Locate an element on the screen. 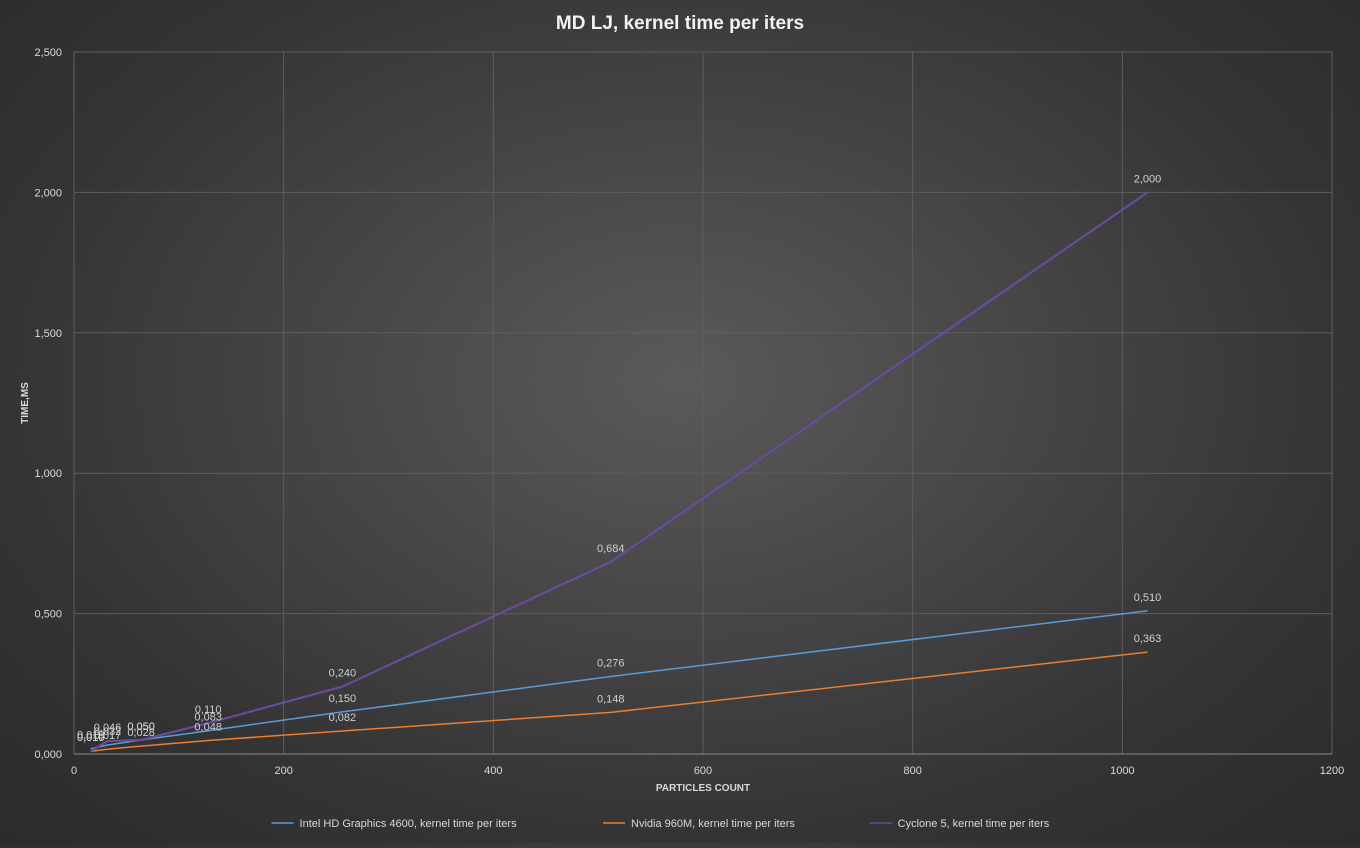 The width and height of the screenshot is (1360, 848). x-tick-label: 600 is located at coordinates (703, 771).